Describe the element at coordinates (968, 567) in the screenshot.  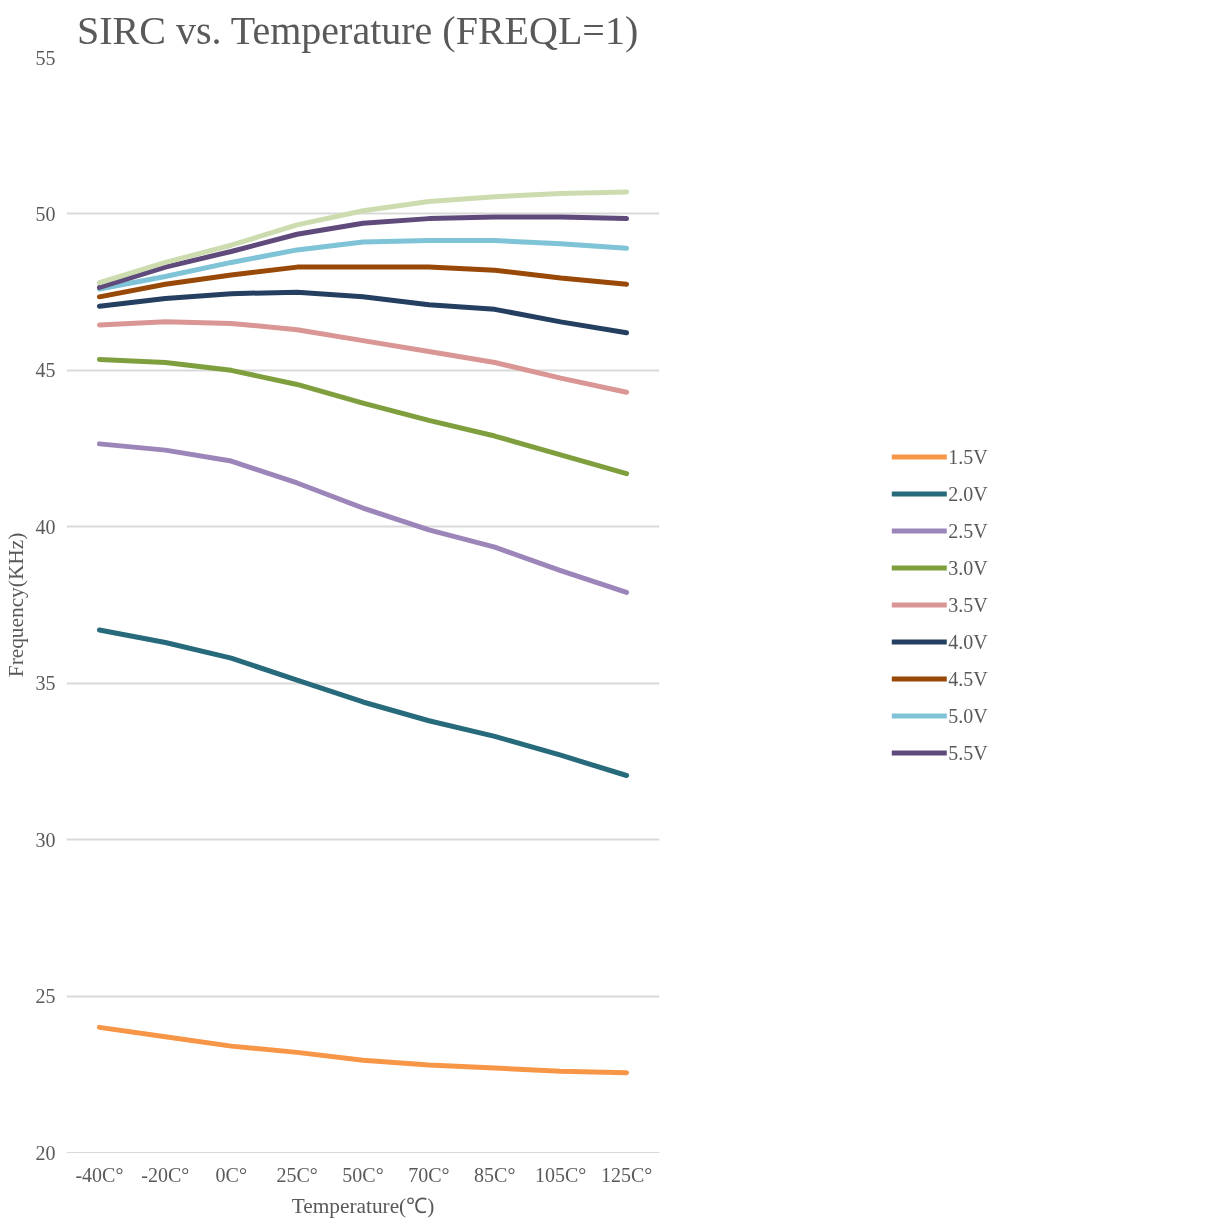
I see `legend-label: 3.0V` at that location.